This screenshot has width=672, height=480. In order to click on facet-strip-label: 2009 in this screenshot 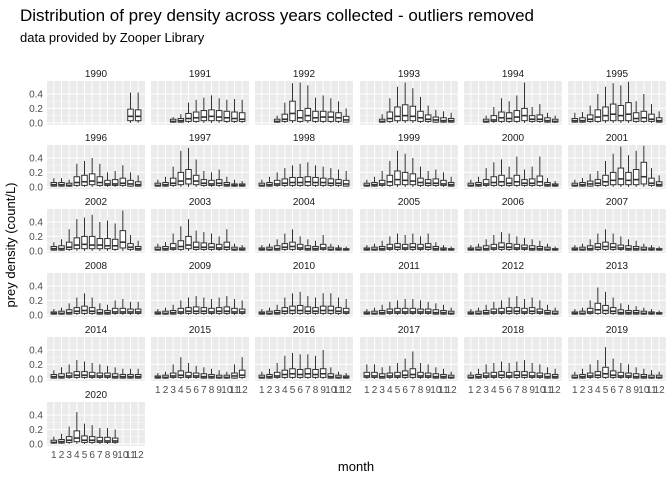, I will do `click(200, 266)`.